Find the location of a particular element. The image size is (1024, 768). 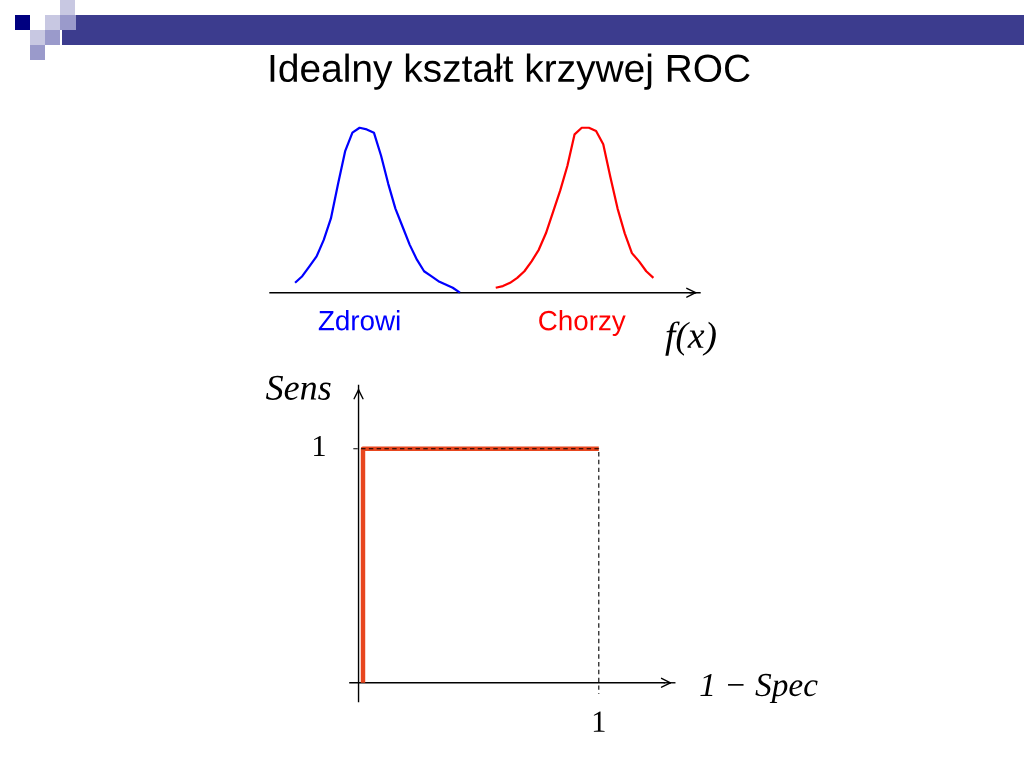

x-axis-title: 1 − Spec is located at coordinates (759, 688).